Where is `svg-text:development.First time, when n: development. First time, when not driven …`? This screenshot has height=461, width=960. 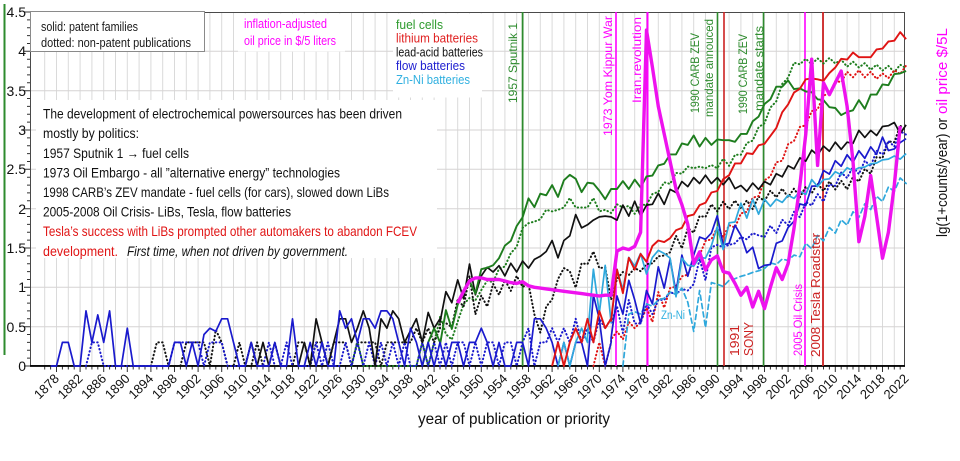 svg-text:development.First time, when n: development. First time, when not driven … is located at coordinates (195, 251).